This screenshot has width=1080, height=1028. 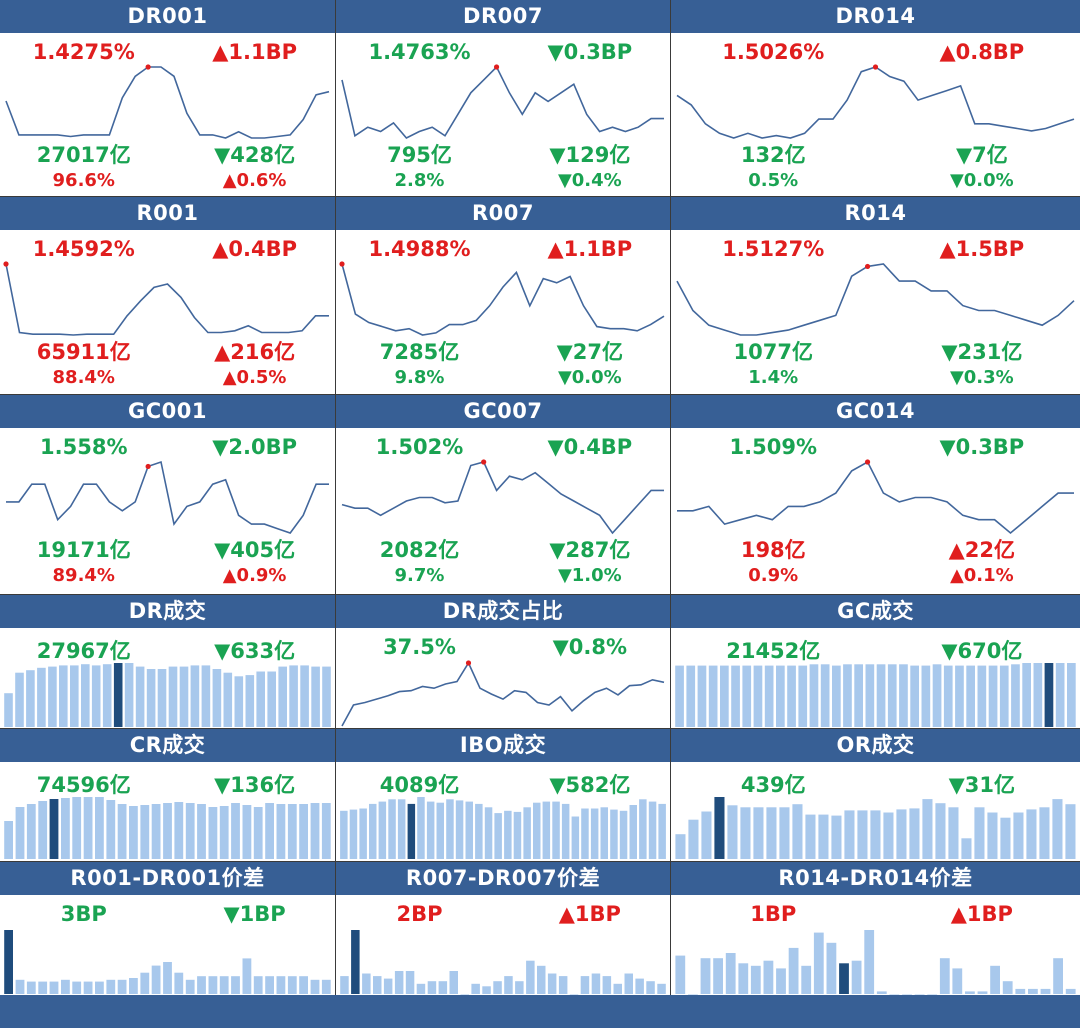 I want to click on primary-value: 1.4988%, so click(x=419, y=249).